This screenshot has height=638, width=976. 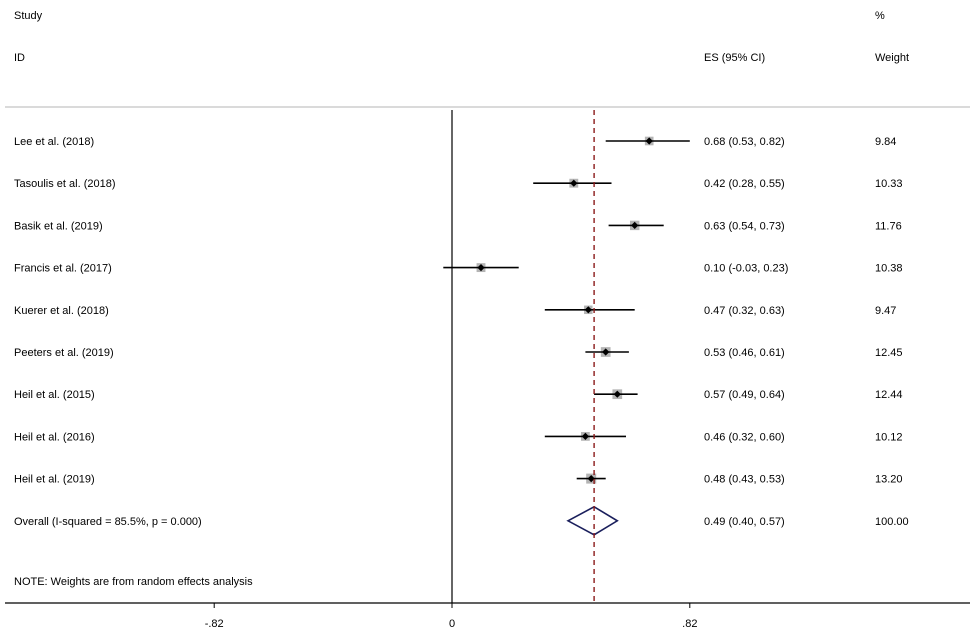 What do you see at coordinates (58, 226) in the screenshot?
I see `study-label: Basik et al. (2019)` at bounding box center [58, 226].